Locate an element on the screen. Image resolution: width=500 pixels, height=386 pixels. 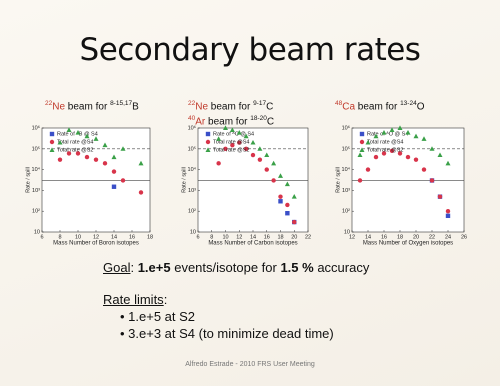
x-tick-label: 10 is located at coordinates (78, 237).